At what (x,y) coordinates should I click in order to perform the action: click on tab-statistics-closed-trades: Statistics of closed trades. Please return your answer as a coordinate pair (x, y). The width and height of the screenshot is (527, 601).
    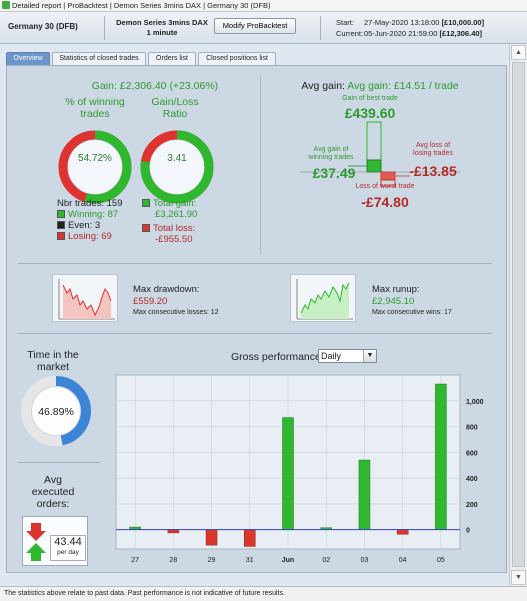
    Looking at the image, I should click on (99, 58).